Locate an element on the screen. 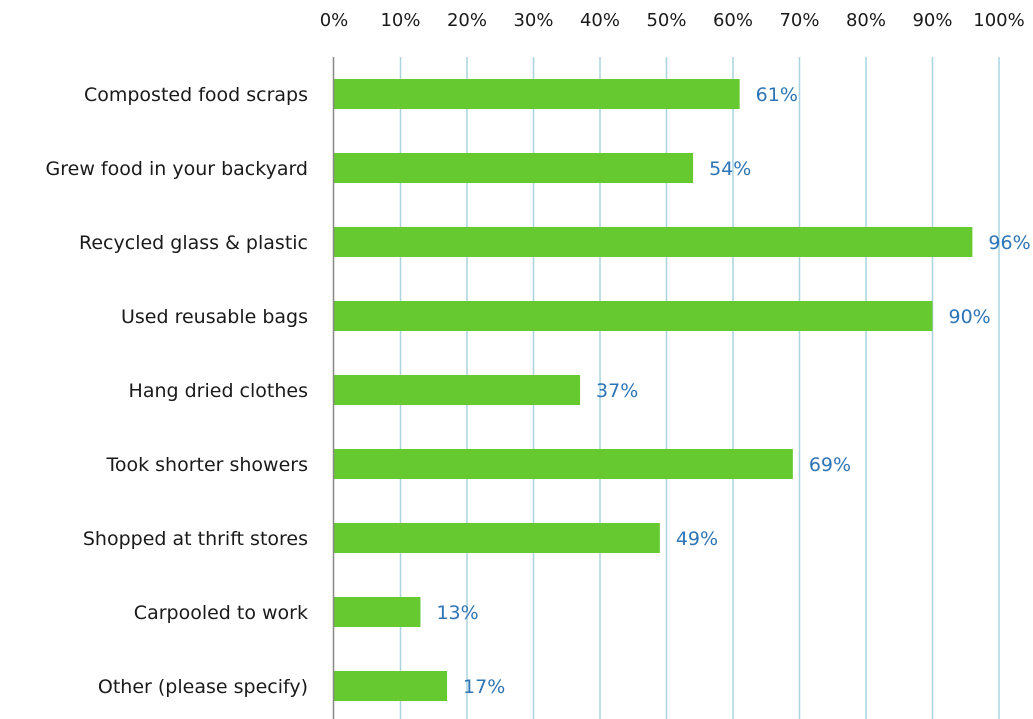  category-label: Other (please specify) is located at coordinates (203, 687).